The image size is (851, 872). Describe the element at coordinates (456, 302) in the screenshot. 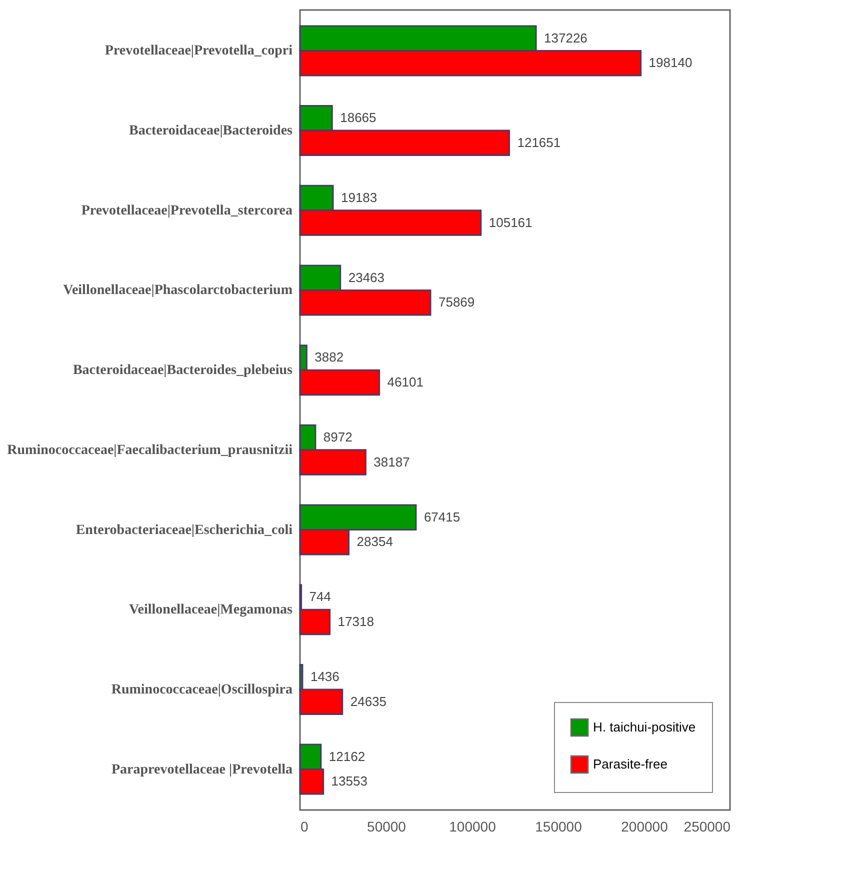

I see `data-label: 75869` at that location.